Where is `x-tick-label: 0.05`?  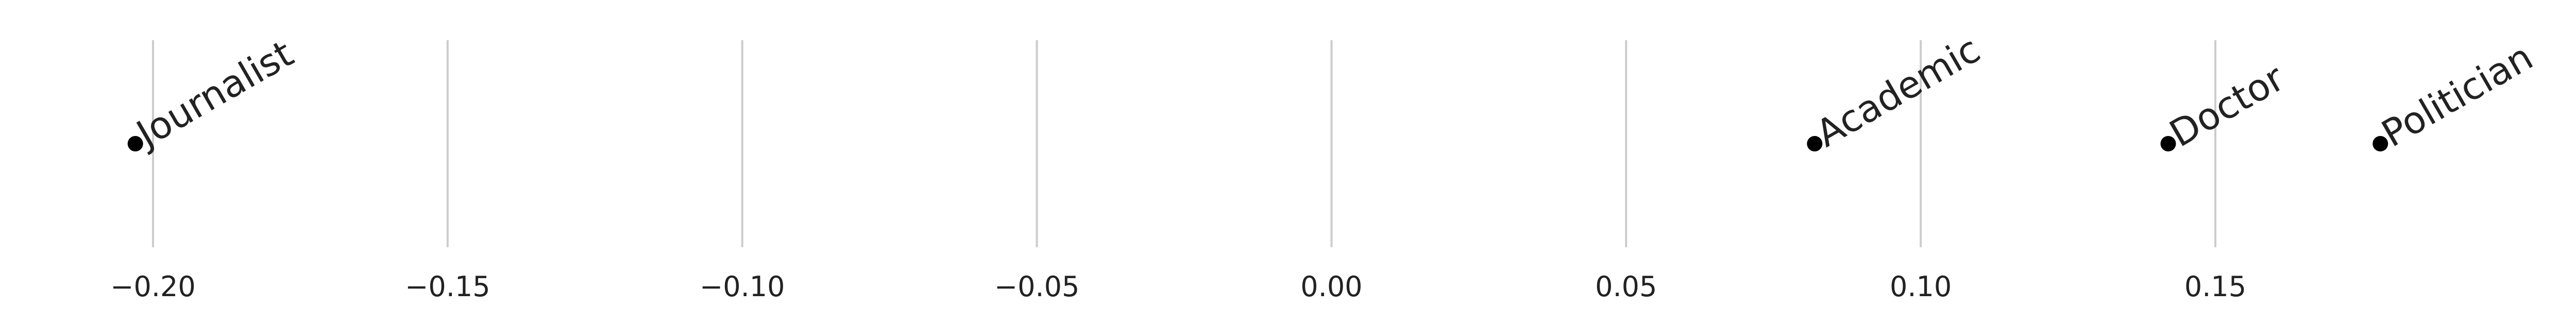
x-tick-label: 0.05 is located at coordinates (1626, 286).